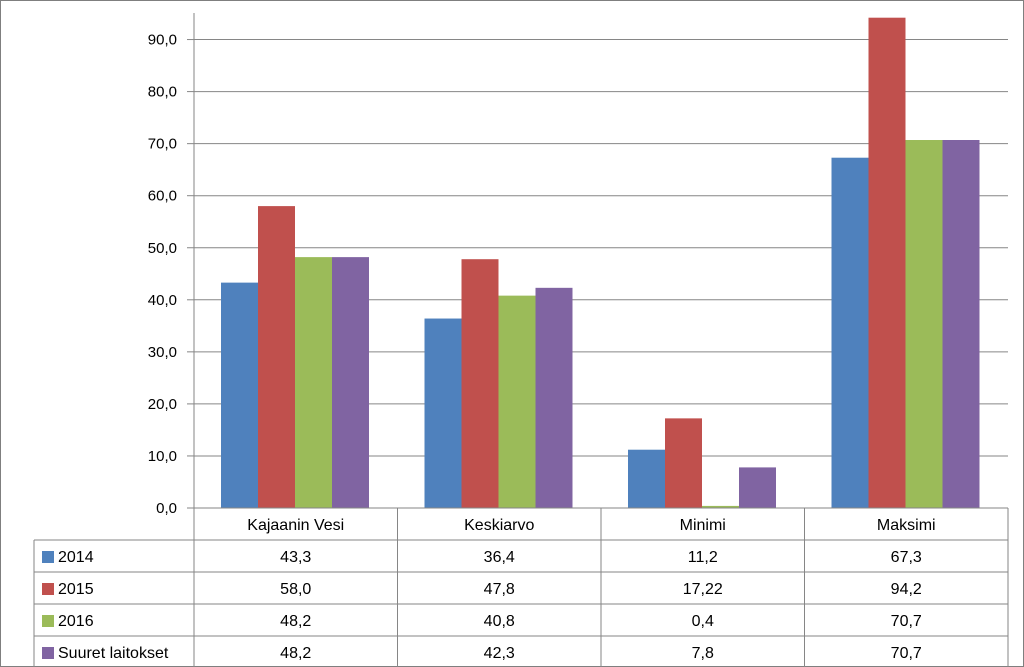 This screenshot has width=1024, height=667. What do you see at coordinates (162, 92) in the screenshot?
I see `y-tick-label: 80,0` at bounding box center [162, 92].